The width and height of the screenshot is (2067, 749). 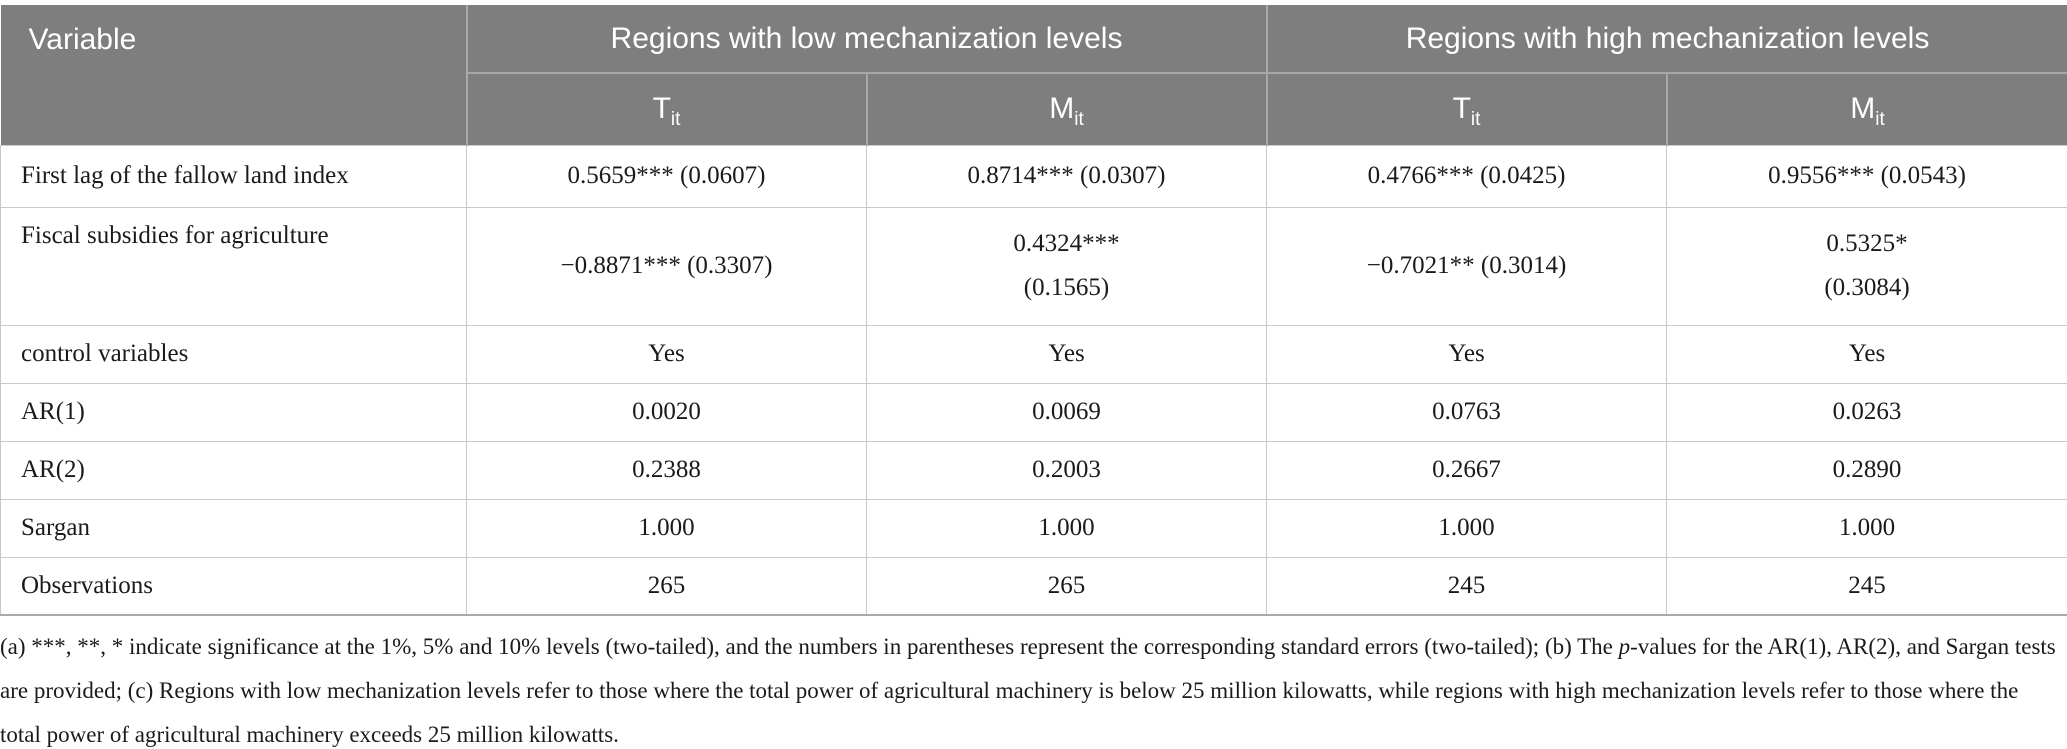 What do you see at coordinates (233, 528) in the screenshot?
I see `row-label: Sargan` at bounding box center [233, 528].